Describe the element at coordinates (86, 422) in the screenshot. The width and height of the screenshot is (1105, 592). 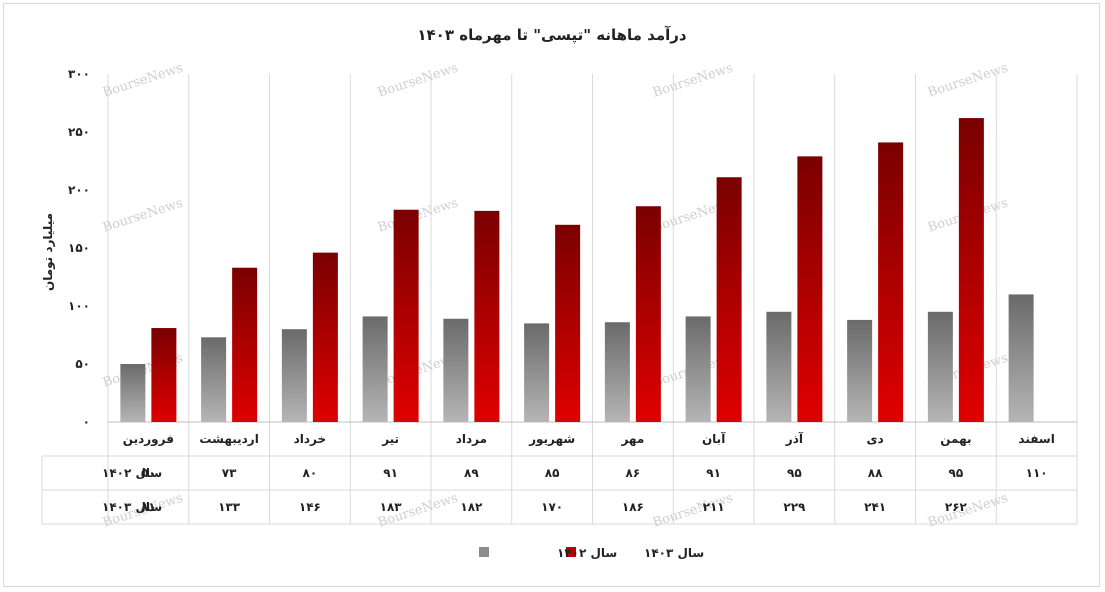
I see `y-tick-label: ۰` at that location.